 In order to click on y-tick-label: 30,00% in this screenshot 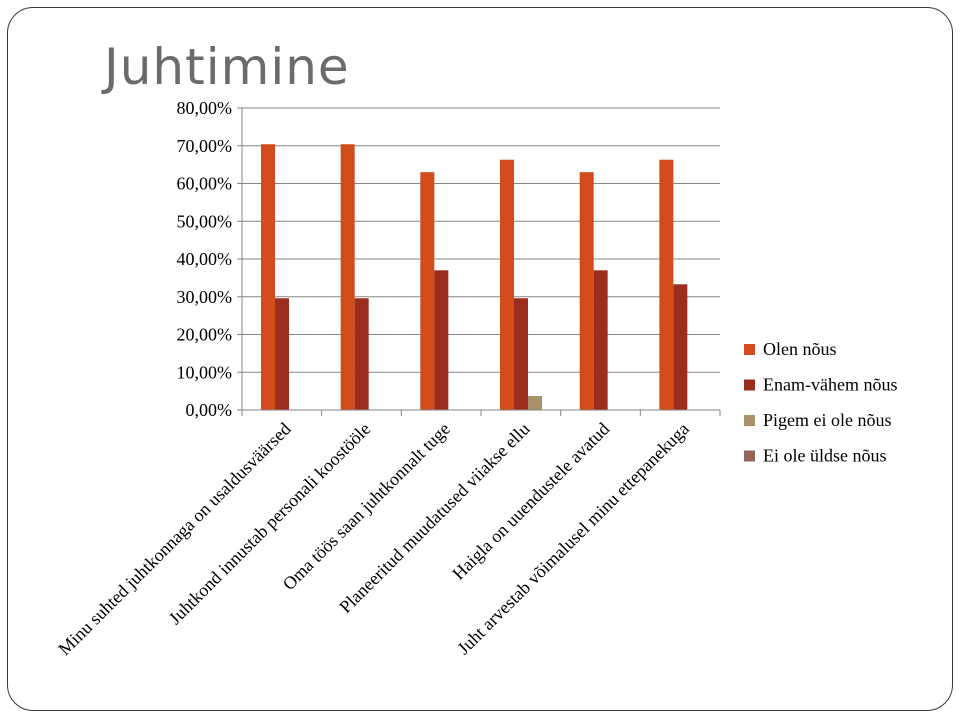, I will do `click(205, 297)`.